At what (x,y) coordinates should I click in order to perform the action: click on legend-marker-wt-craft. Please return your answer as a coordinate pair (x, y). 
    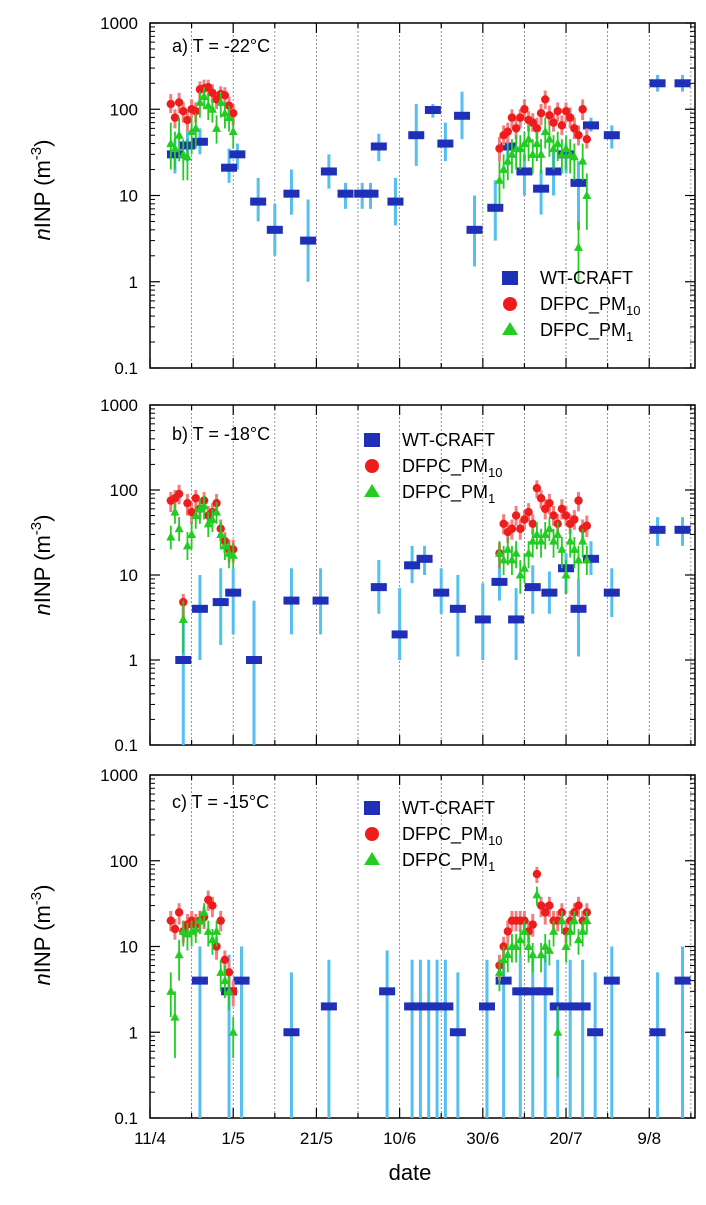
    Looking at the image, I should click on (510, 278).